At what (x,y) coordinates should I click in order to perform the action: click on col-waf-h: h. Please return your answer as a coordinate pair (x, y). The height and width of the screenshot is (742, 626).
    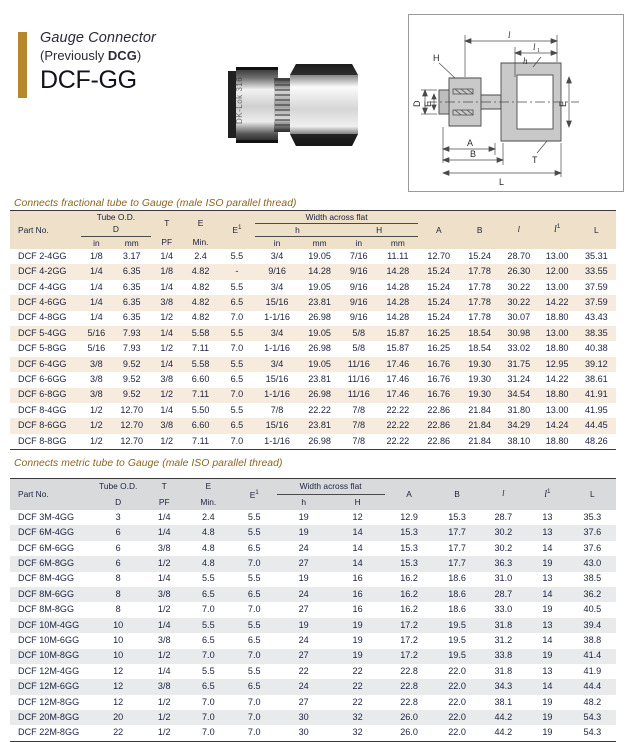
    Looking at the image, I should click on (297, 230).